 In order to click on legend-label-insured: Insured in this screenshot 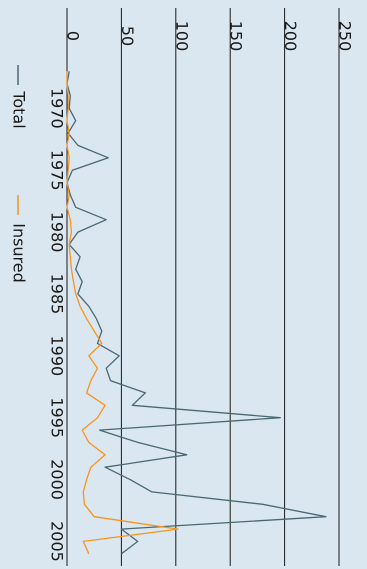, I will do `click(19, 253)`.